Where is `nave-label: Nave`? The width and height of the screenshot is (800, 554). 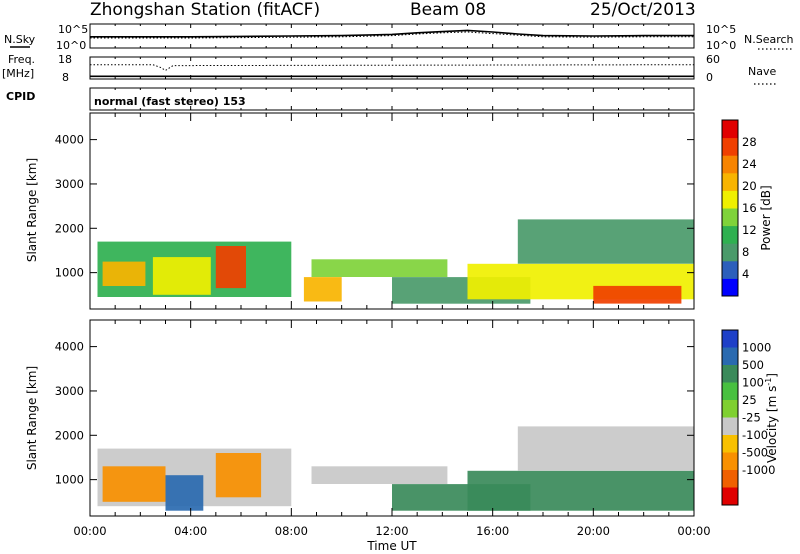
nave-label: Nave is located at coordinates (762, 71).